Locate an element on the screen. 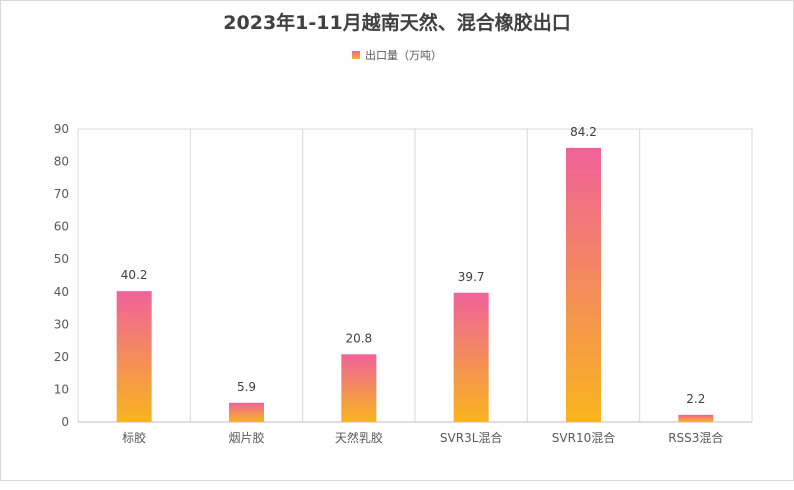 This screenshot has height=490, width=794. x-tick-label: RSS3混合 is located at coordinates (695, 437).